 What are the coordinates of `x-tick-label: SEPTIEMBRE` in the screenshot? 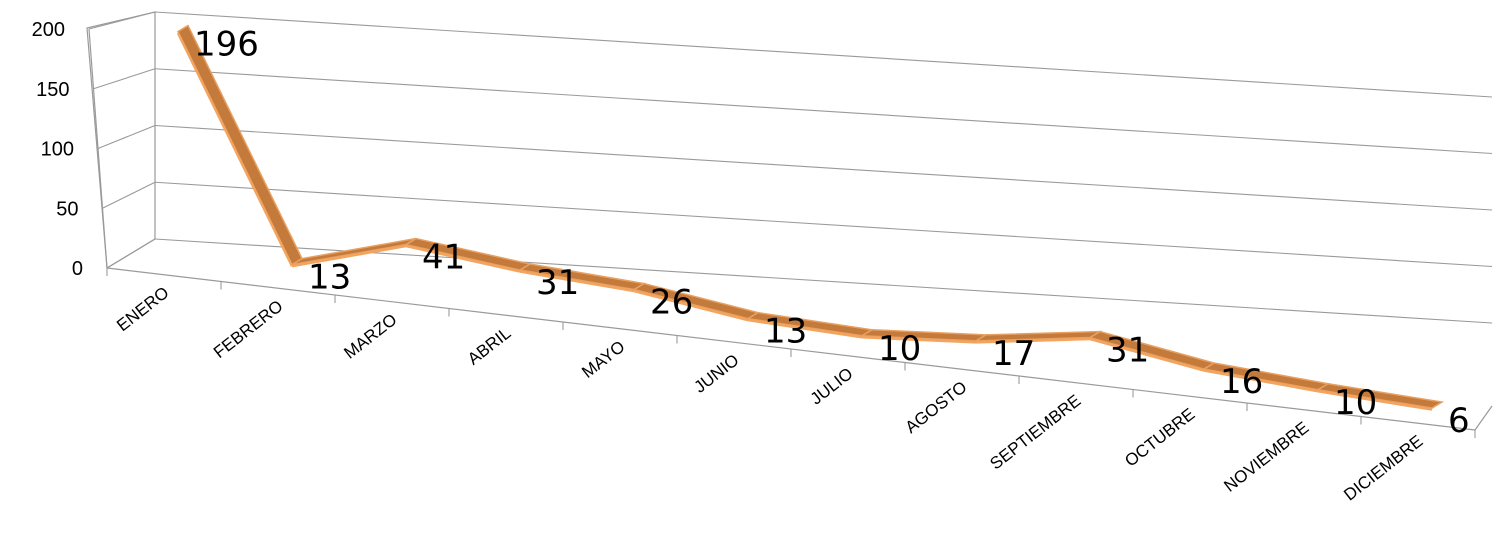 It's located at (1035, 432).